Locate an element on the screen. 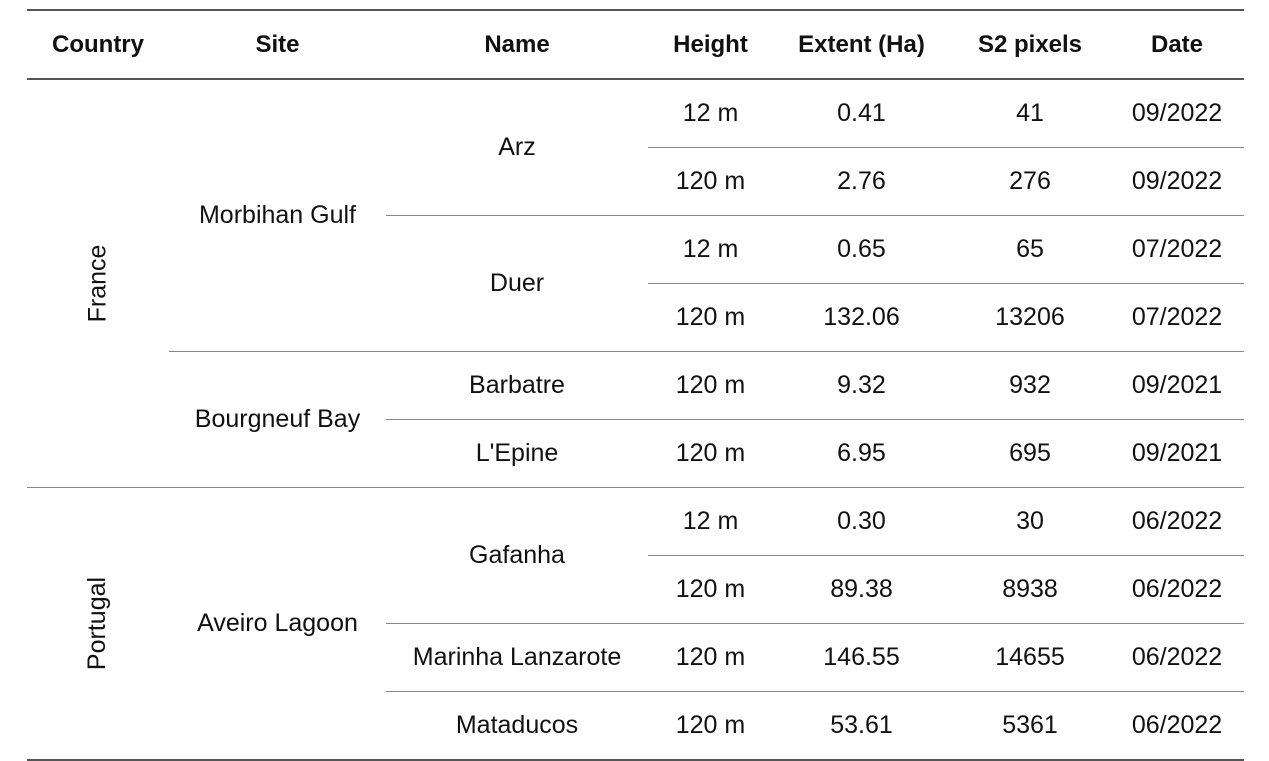 The width and height of the screenshot is (1269, 761). pixels-cell: 13206 is located at coordinates (1030, 317).